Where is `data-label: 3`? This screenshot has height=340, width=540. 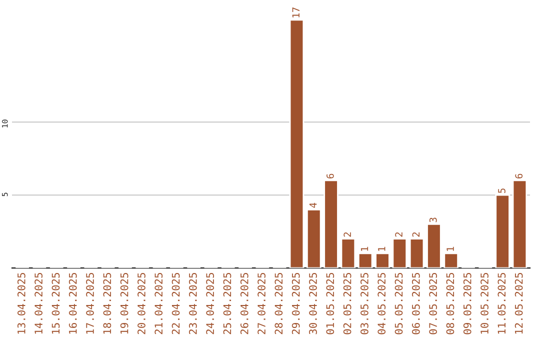 data-label: 3 is located at coordinates (433, 220).